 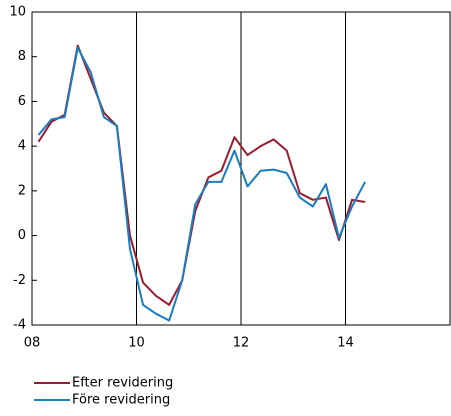 I want to click on y-tick-label: 6, so click(x=22, y=101).